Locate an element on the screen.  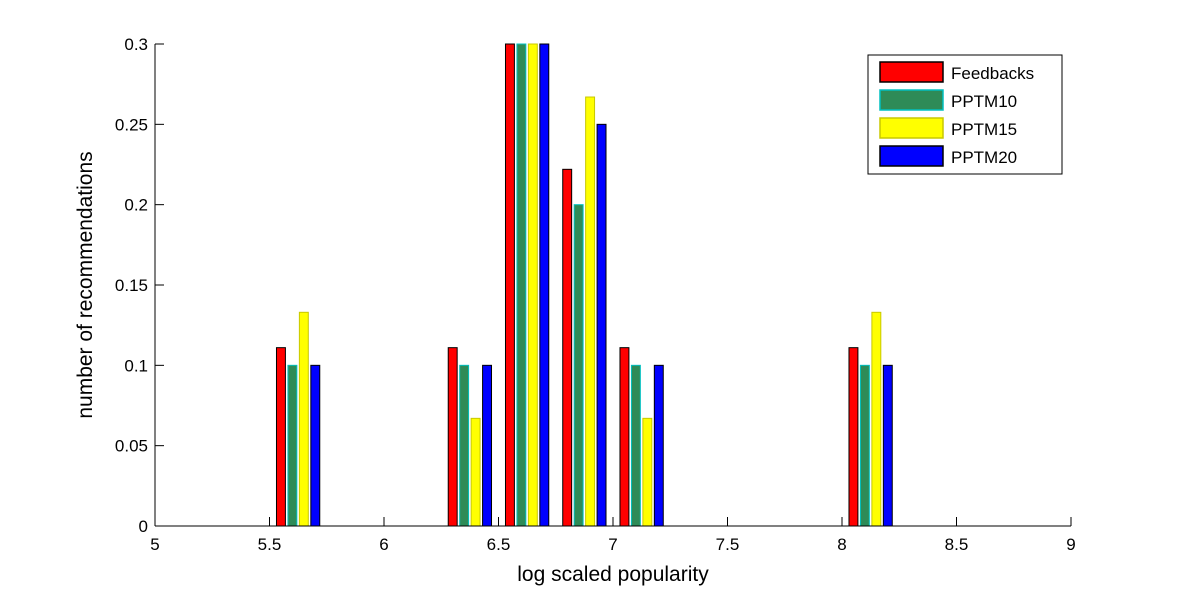
legend-swatch-feedbacks is located at coordinates (911, 72).